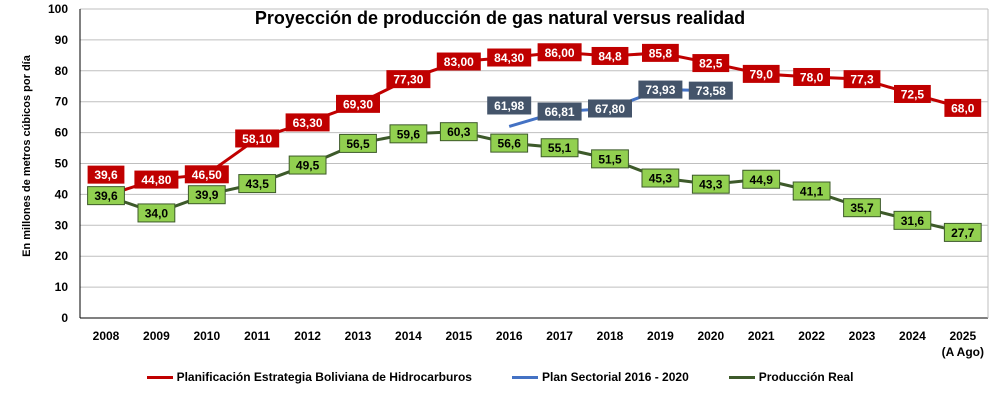 The width and height of the screenshot is (1000, 408). I want to click on y-tick-label: 100, so click(58, 9).